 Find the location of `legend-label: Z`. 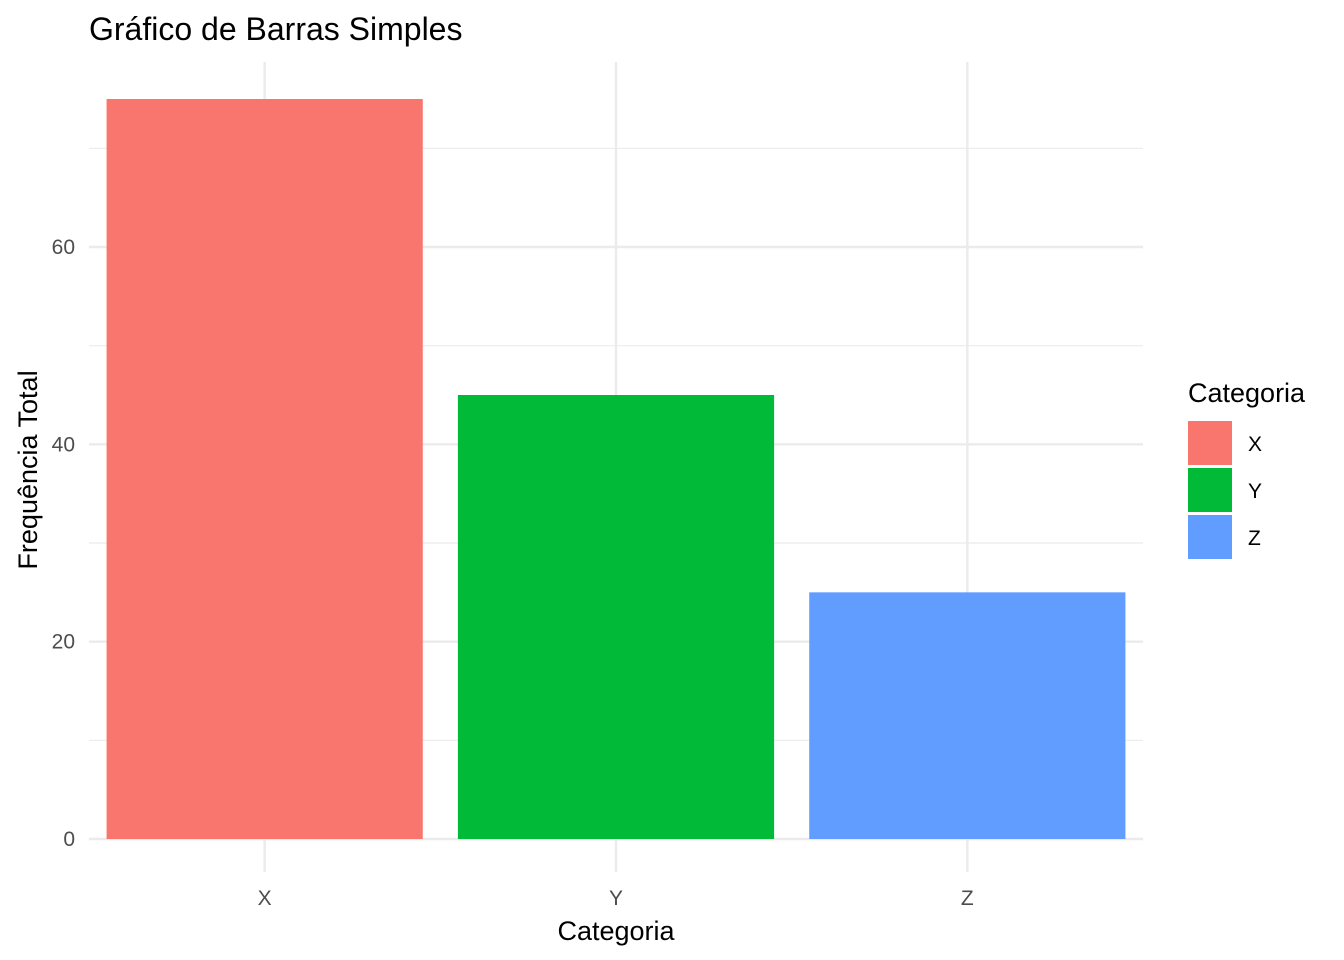

legend-label: Z is located at coordinates (1254, 538).